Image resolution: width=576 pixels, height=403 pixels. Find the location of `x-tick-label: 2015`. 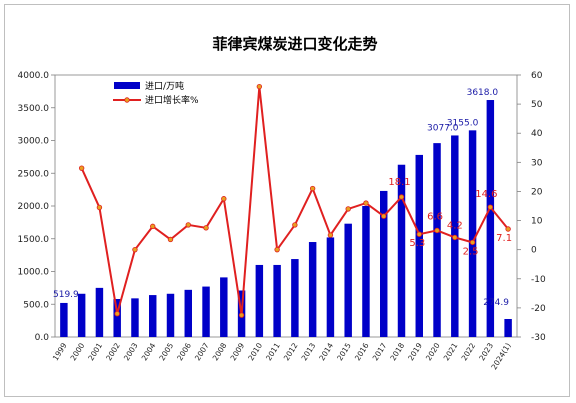

x-tick-label: 2015 is located at coordinates (344, 351).